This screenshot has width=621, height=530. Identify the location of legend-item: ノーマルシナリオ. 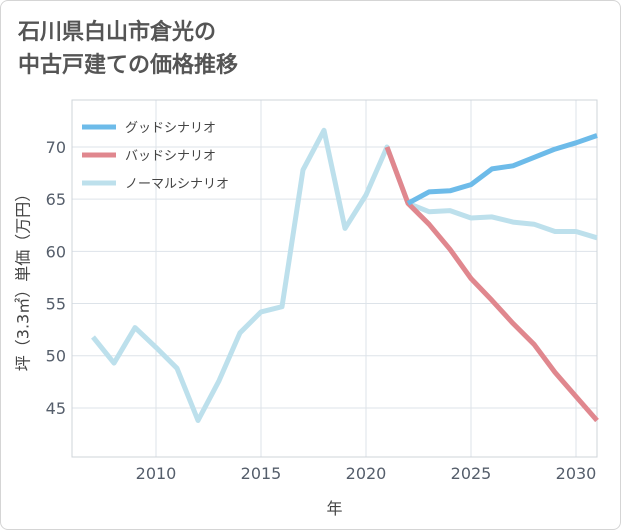
(155, 184).